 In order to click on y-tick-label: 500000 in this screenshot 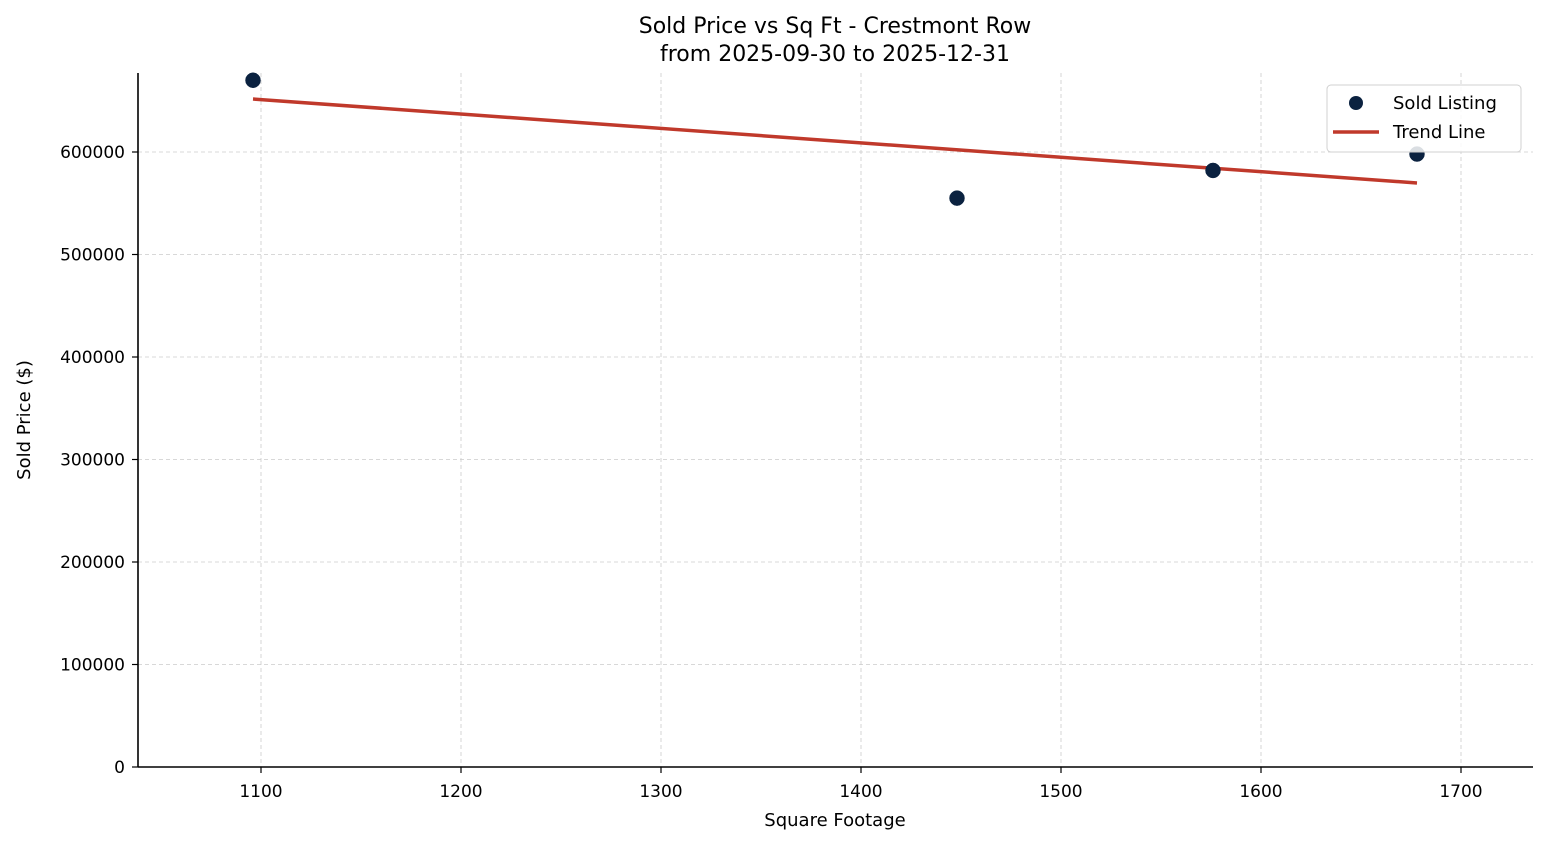, I will do `click(92, 256)`.